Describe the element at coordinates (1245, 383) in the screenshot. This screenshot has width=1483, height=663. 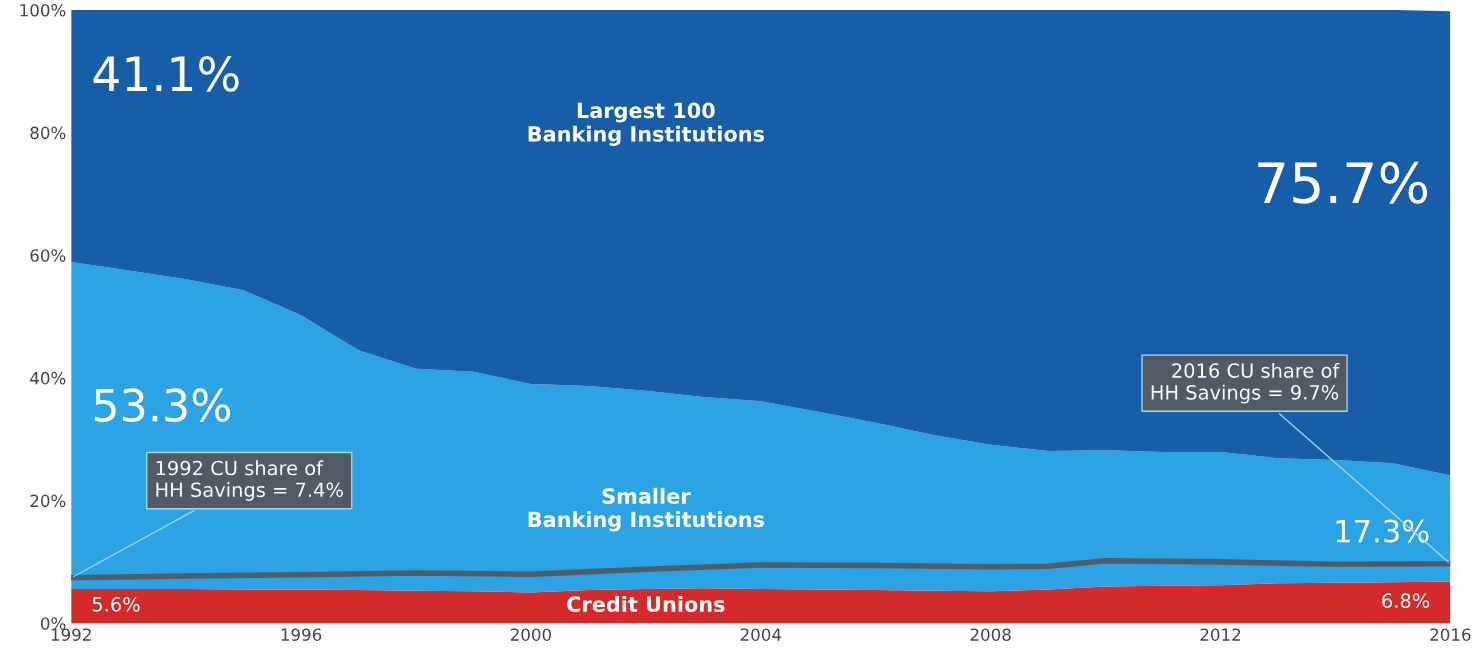
I see `annotation: 2016 CU share of HH Savings = 9.7%` at that location.